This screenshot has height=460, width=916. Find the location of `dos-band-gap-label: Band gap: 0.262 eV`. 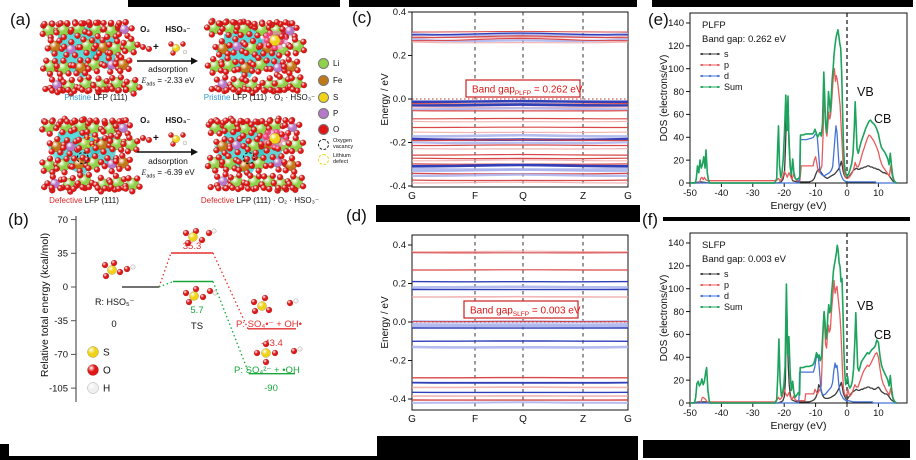

dos-band-gap-label: Band gap: 0.262 eV is located at coordinates (744, 39).